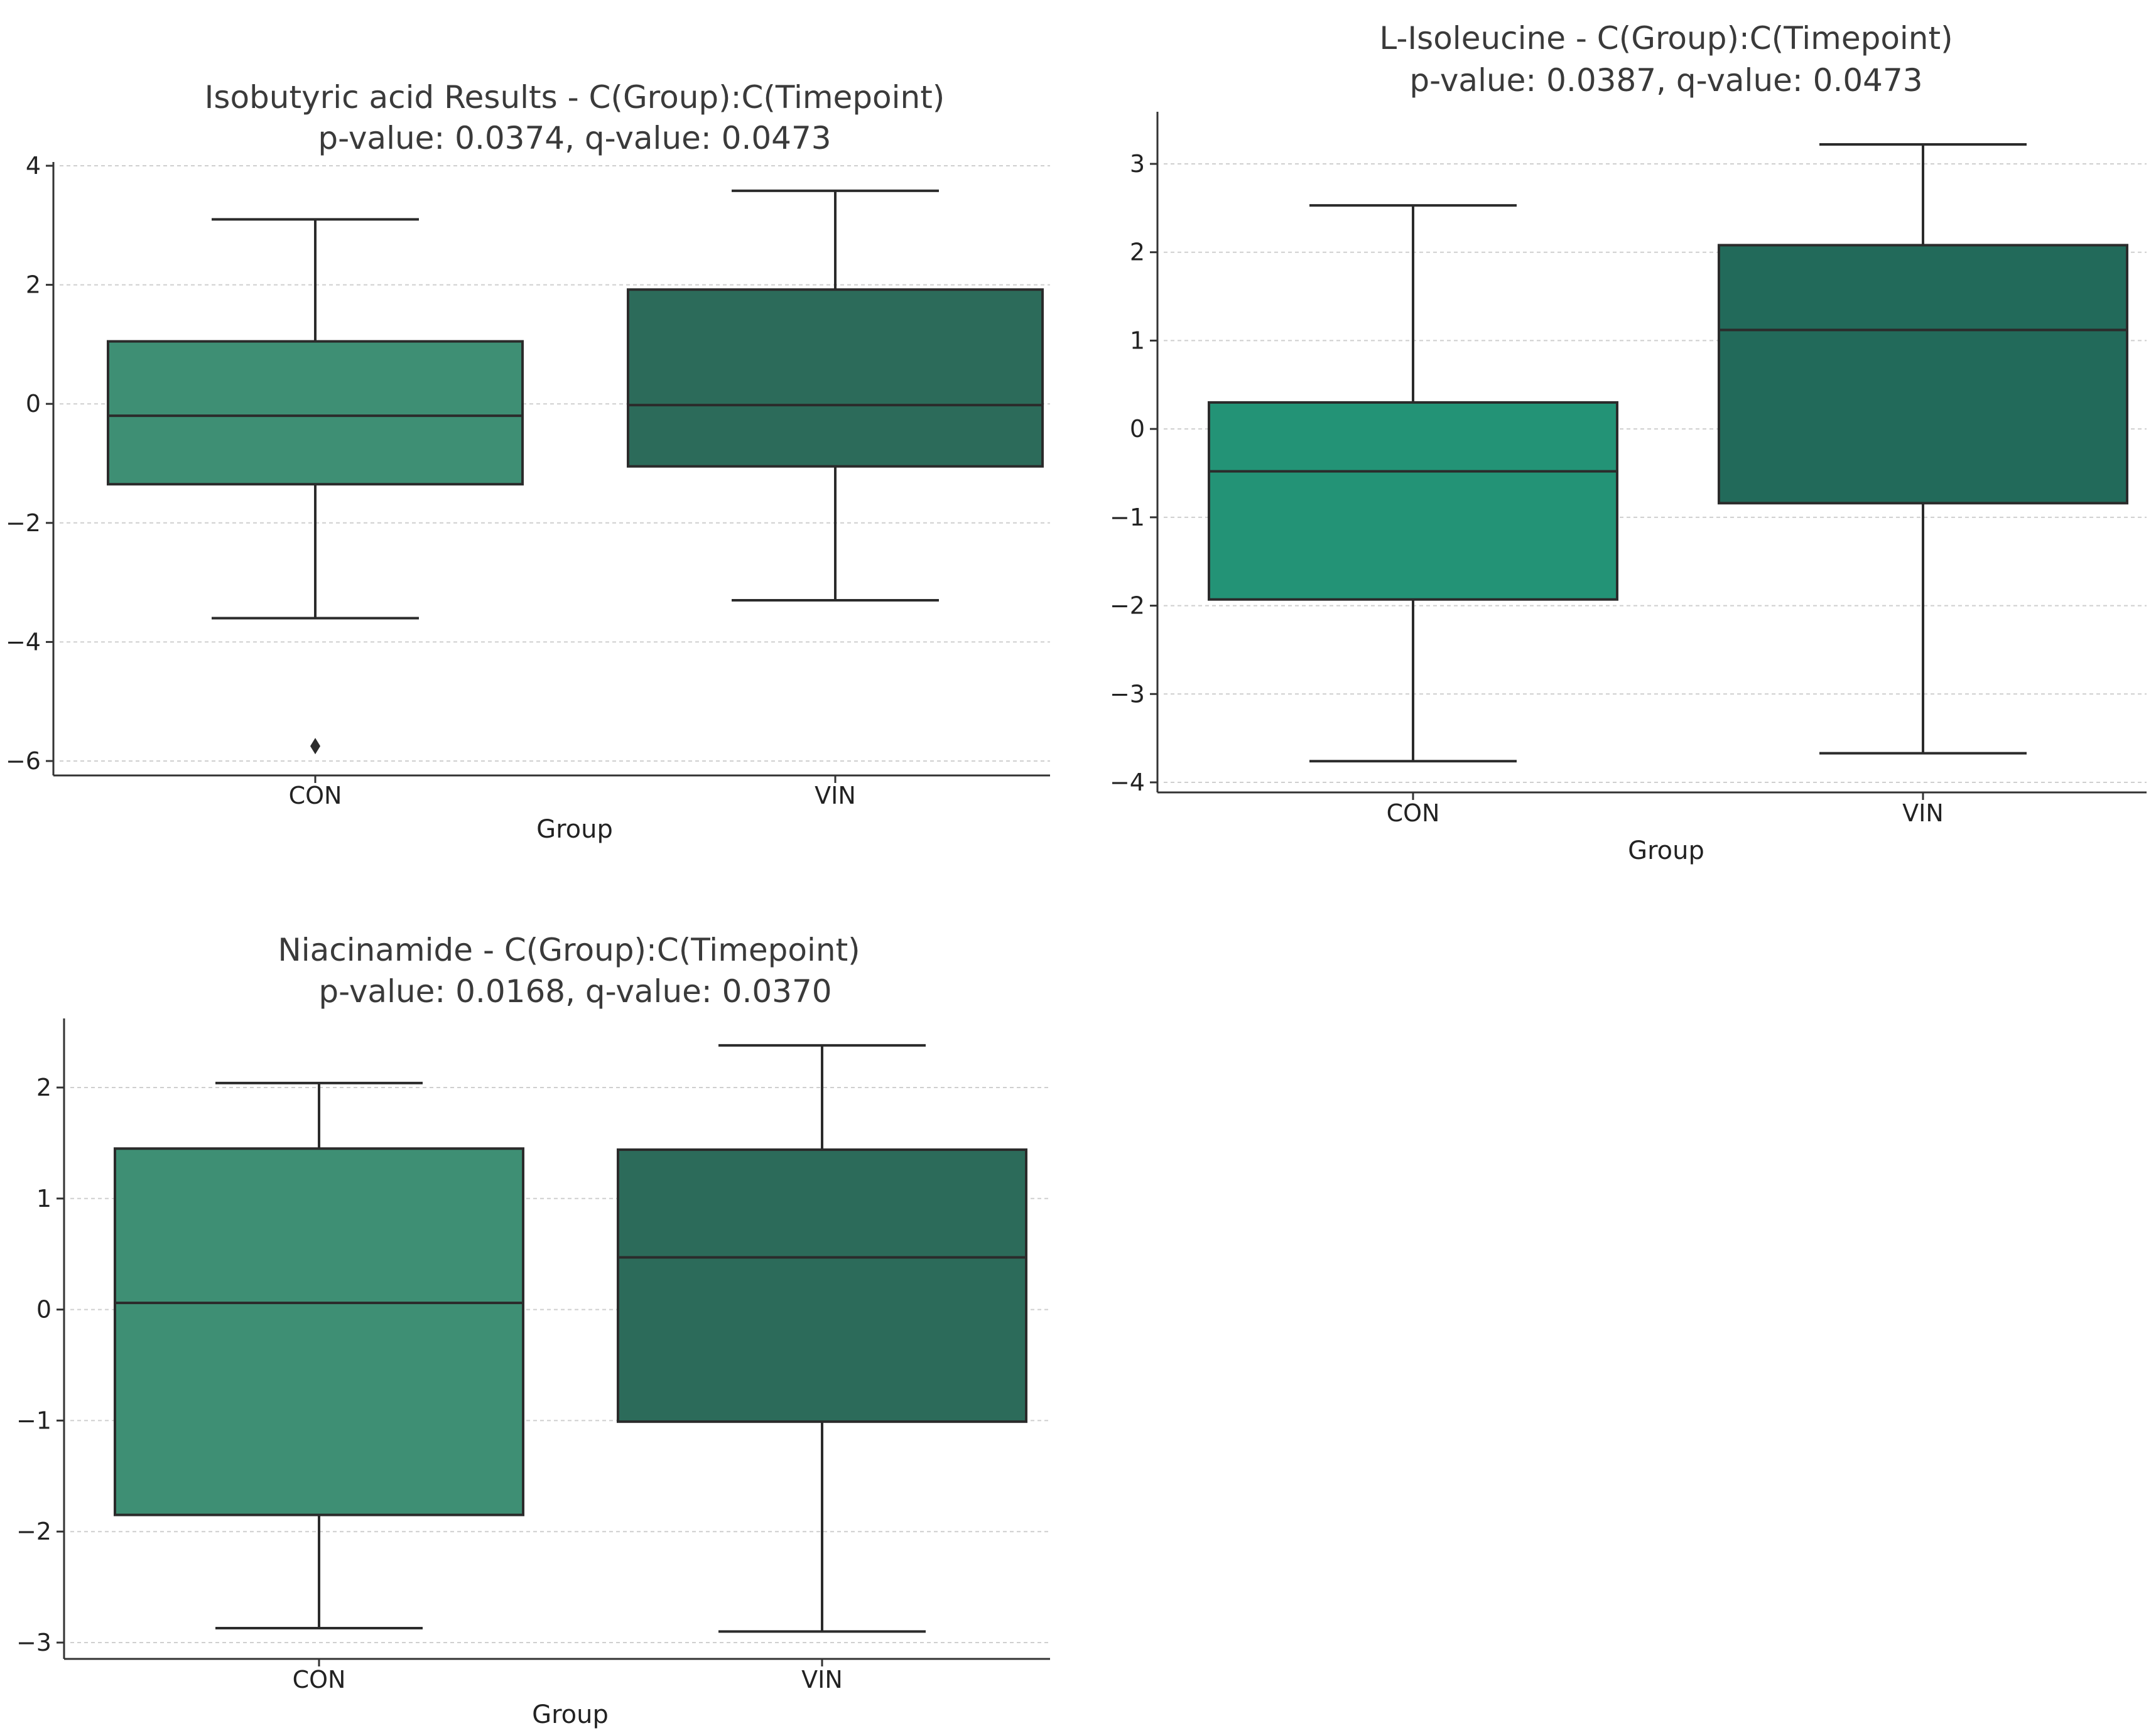  Describe the element at coordinates (569, 950) in the screenshot. I see `panel-title-line1: Niacinamide - C(Group):C(Timepoint)` at that location.